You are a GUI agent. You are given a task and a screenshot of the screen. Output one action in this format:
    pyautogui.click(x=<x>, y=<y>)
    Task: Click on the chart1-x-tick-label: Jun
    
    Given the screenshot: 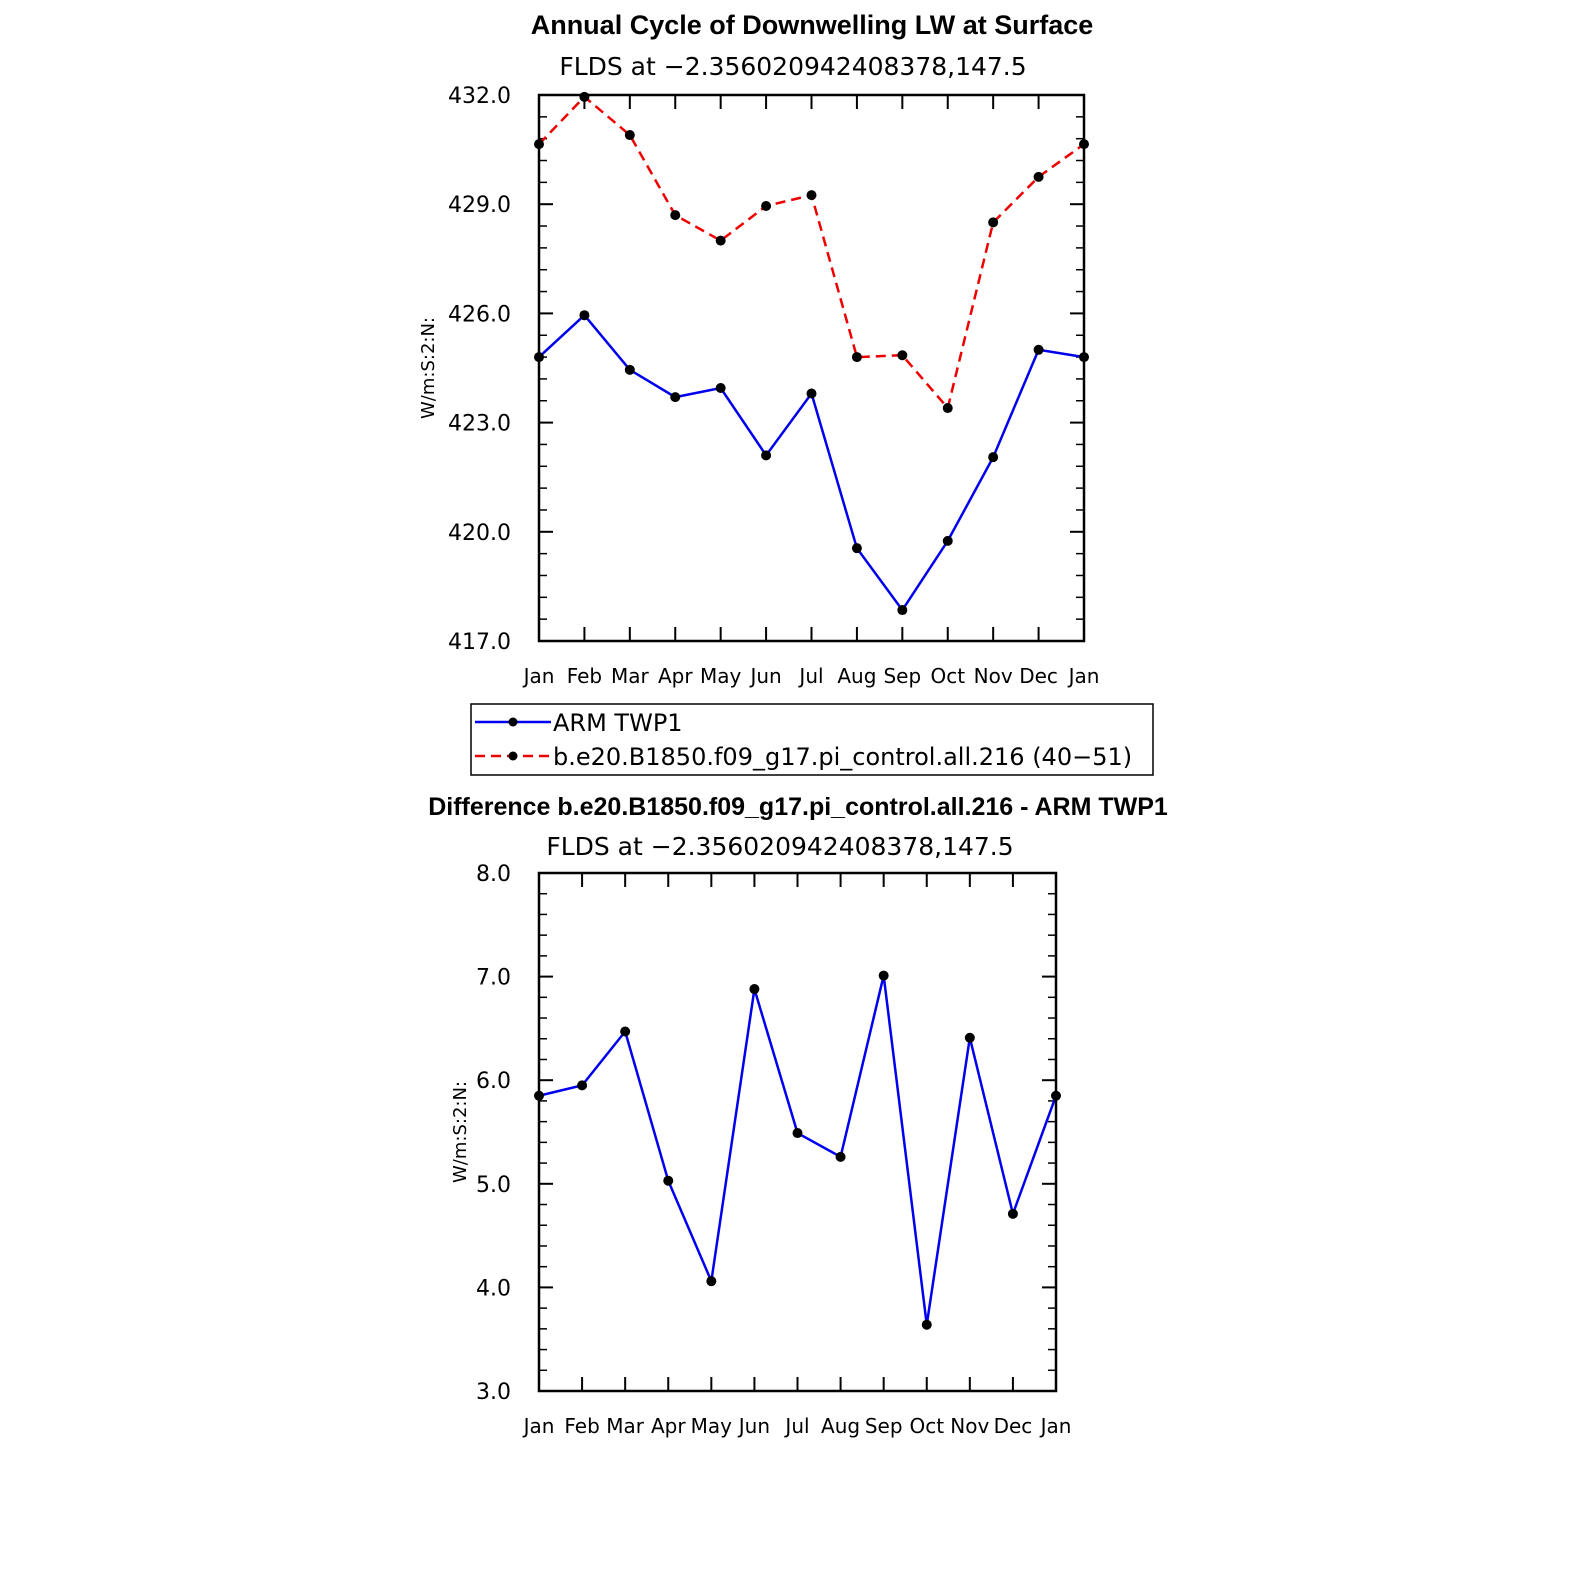 What is the action you would take?
    pyautogui.click(x=764, y=676)
    